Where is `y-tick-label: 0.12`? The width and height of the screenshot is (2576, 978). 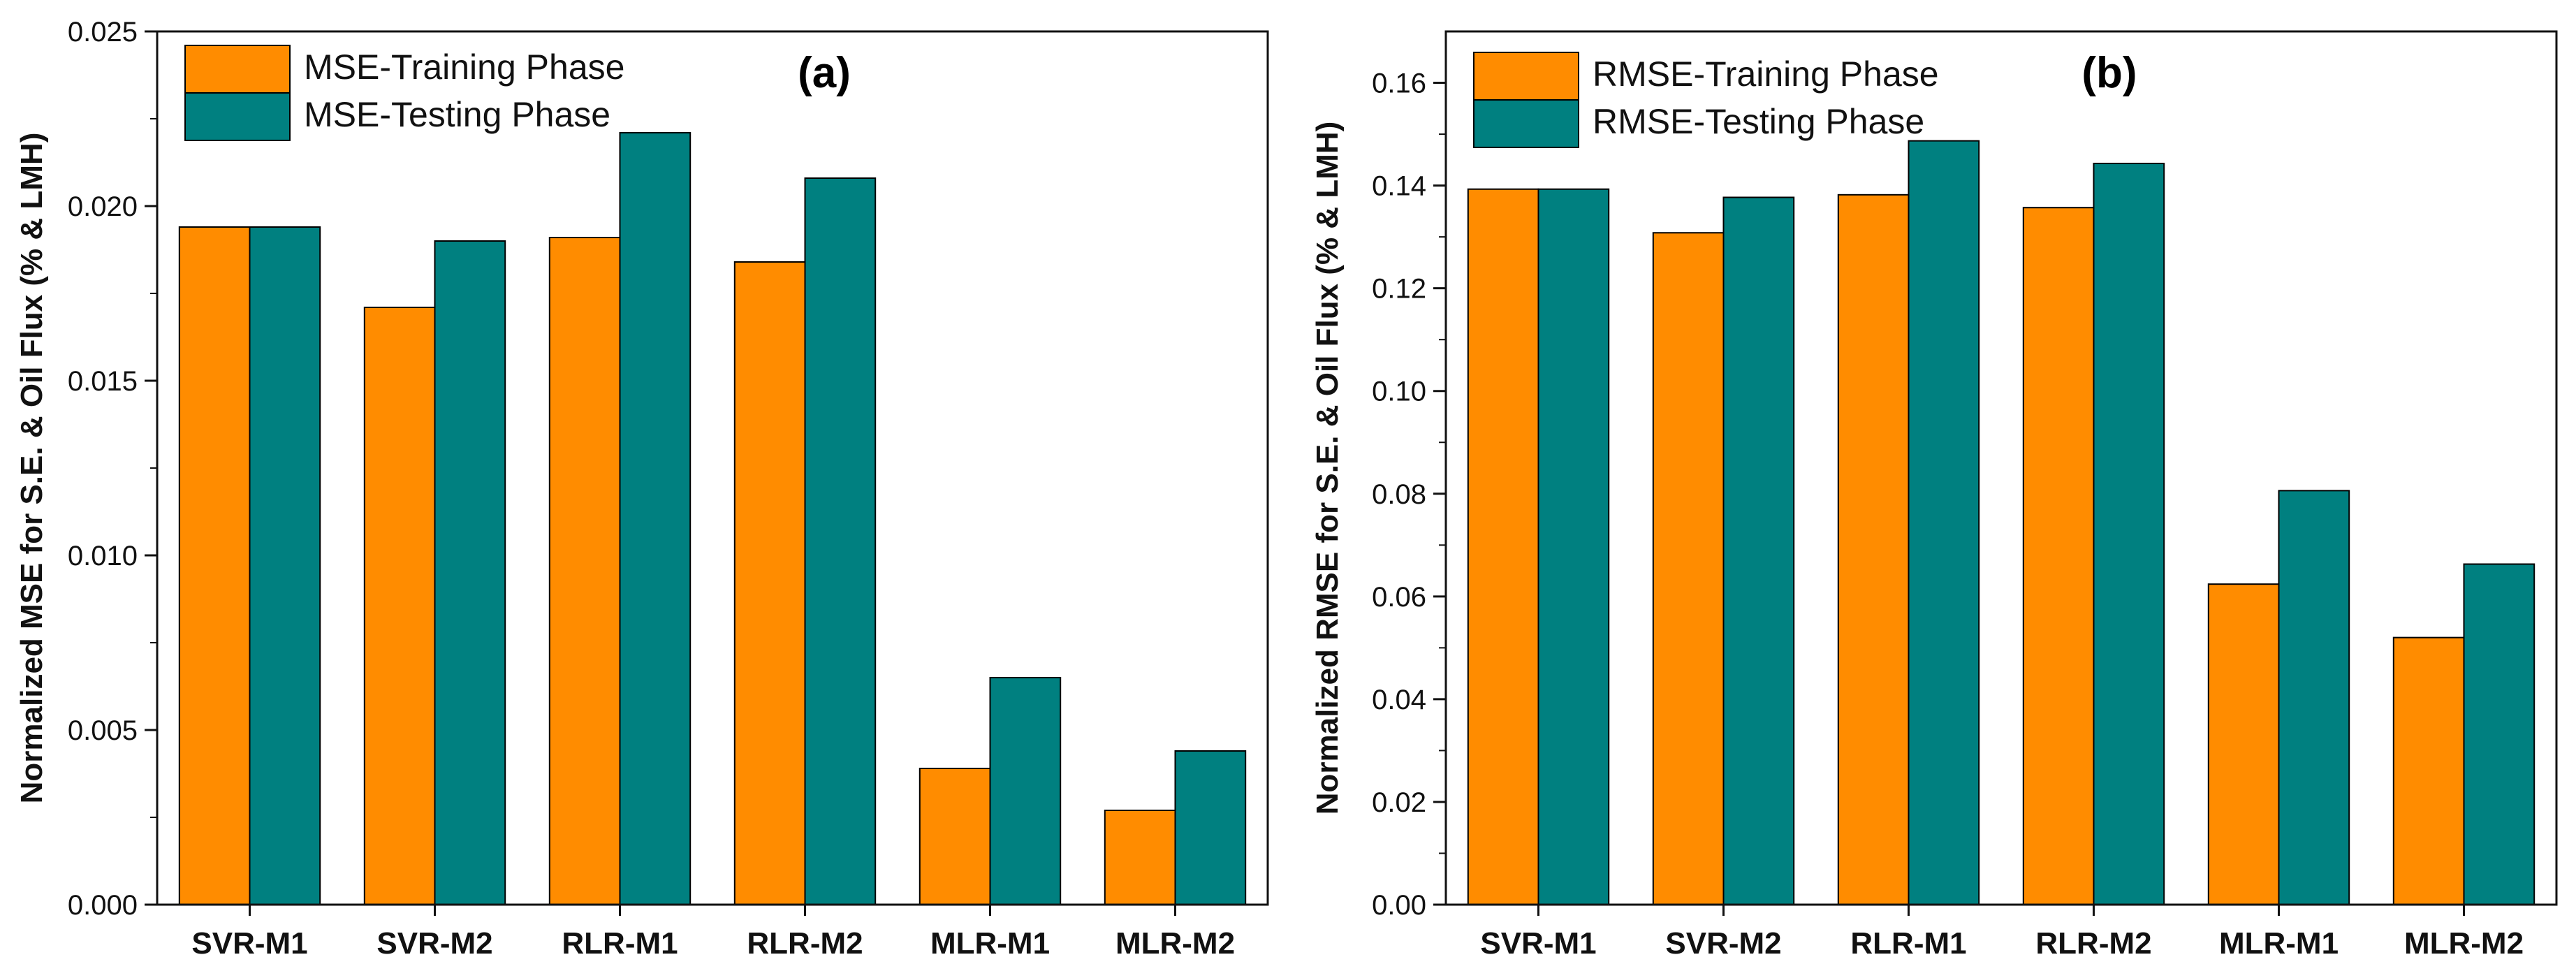
y-tick-label: 0.12 is located at coordinates (1399, 289).